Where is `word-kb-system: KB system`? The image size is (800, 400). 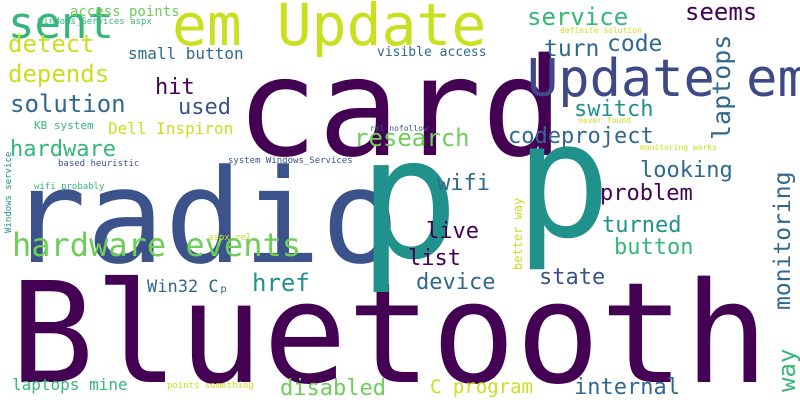
word-kb-system: KB system is located at coordinates (64, 125).